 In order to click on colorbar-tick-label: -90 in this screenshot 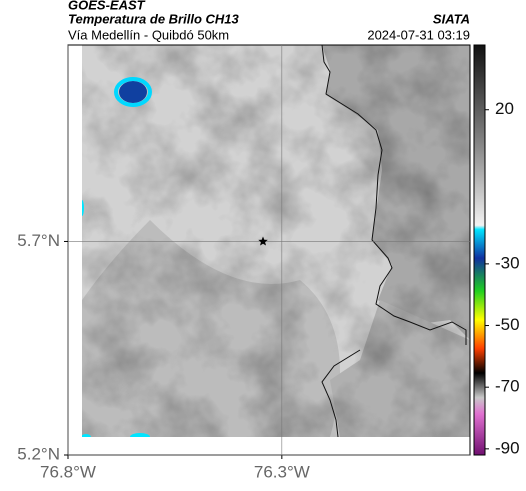, I will do `click(507, 447)`.